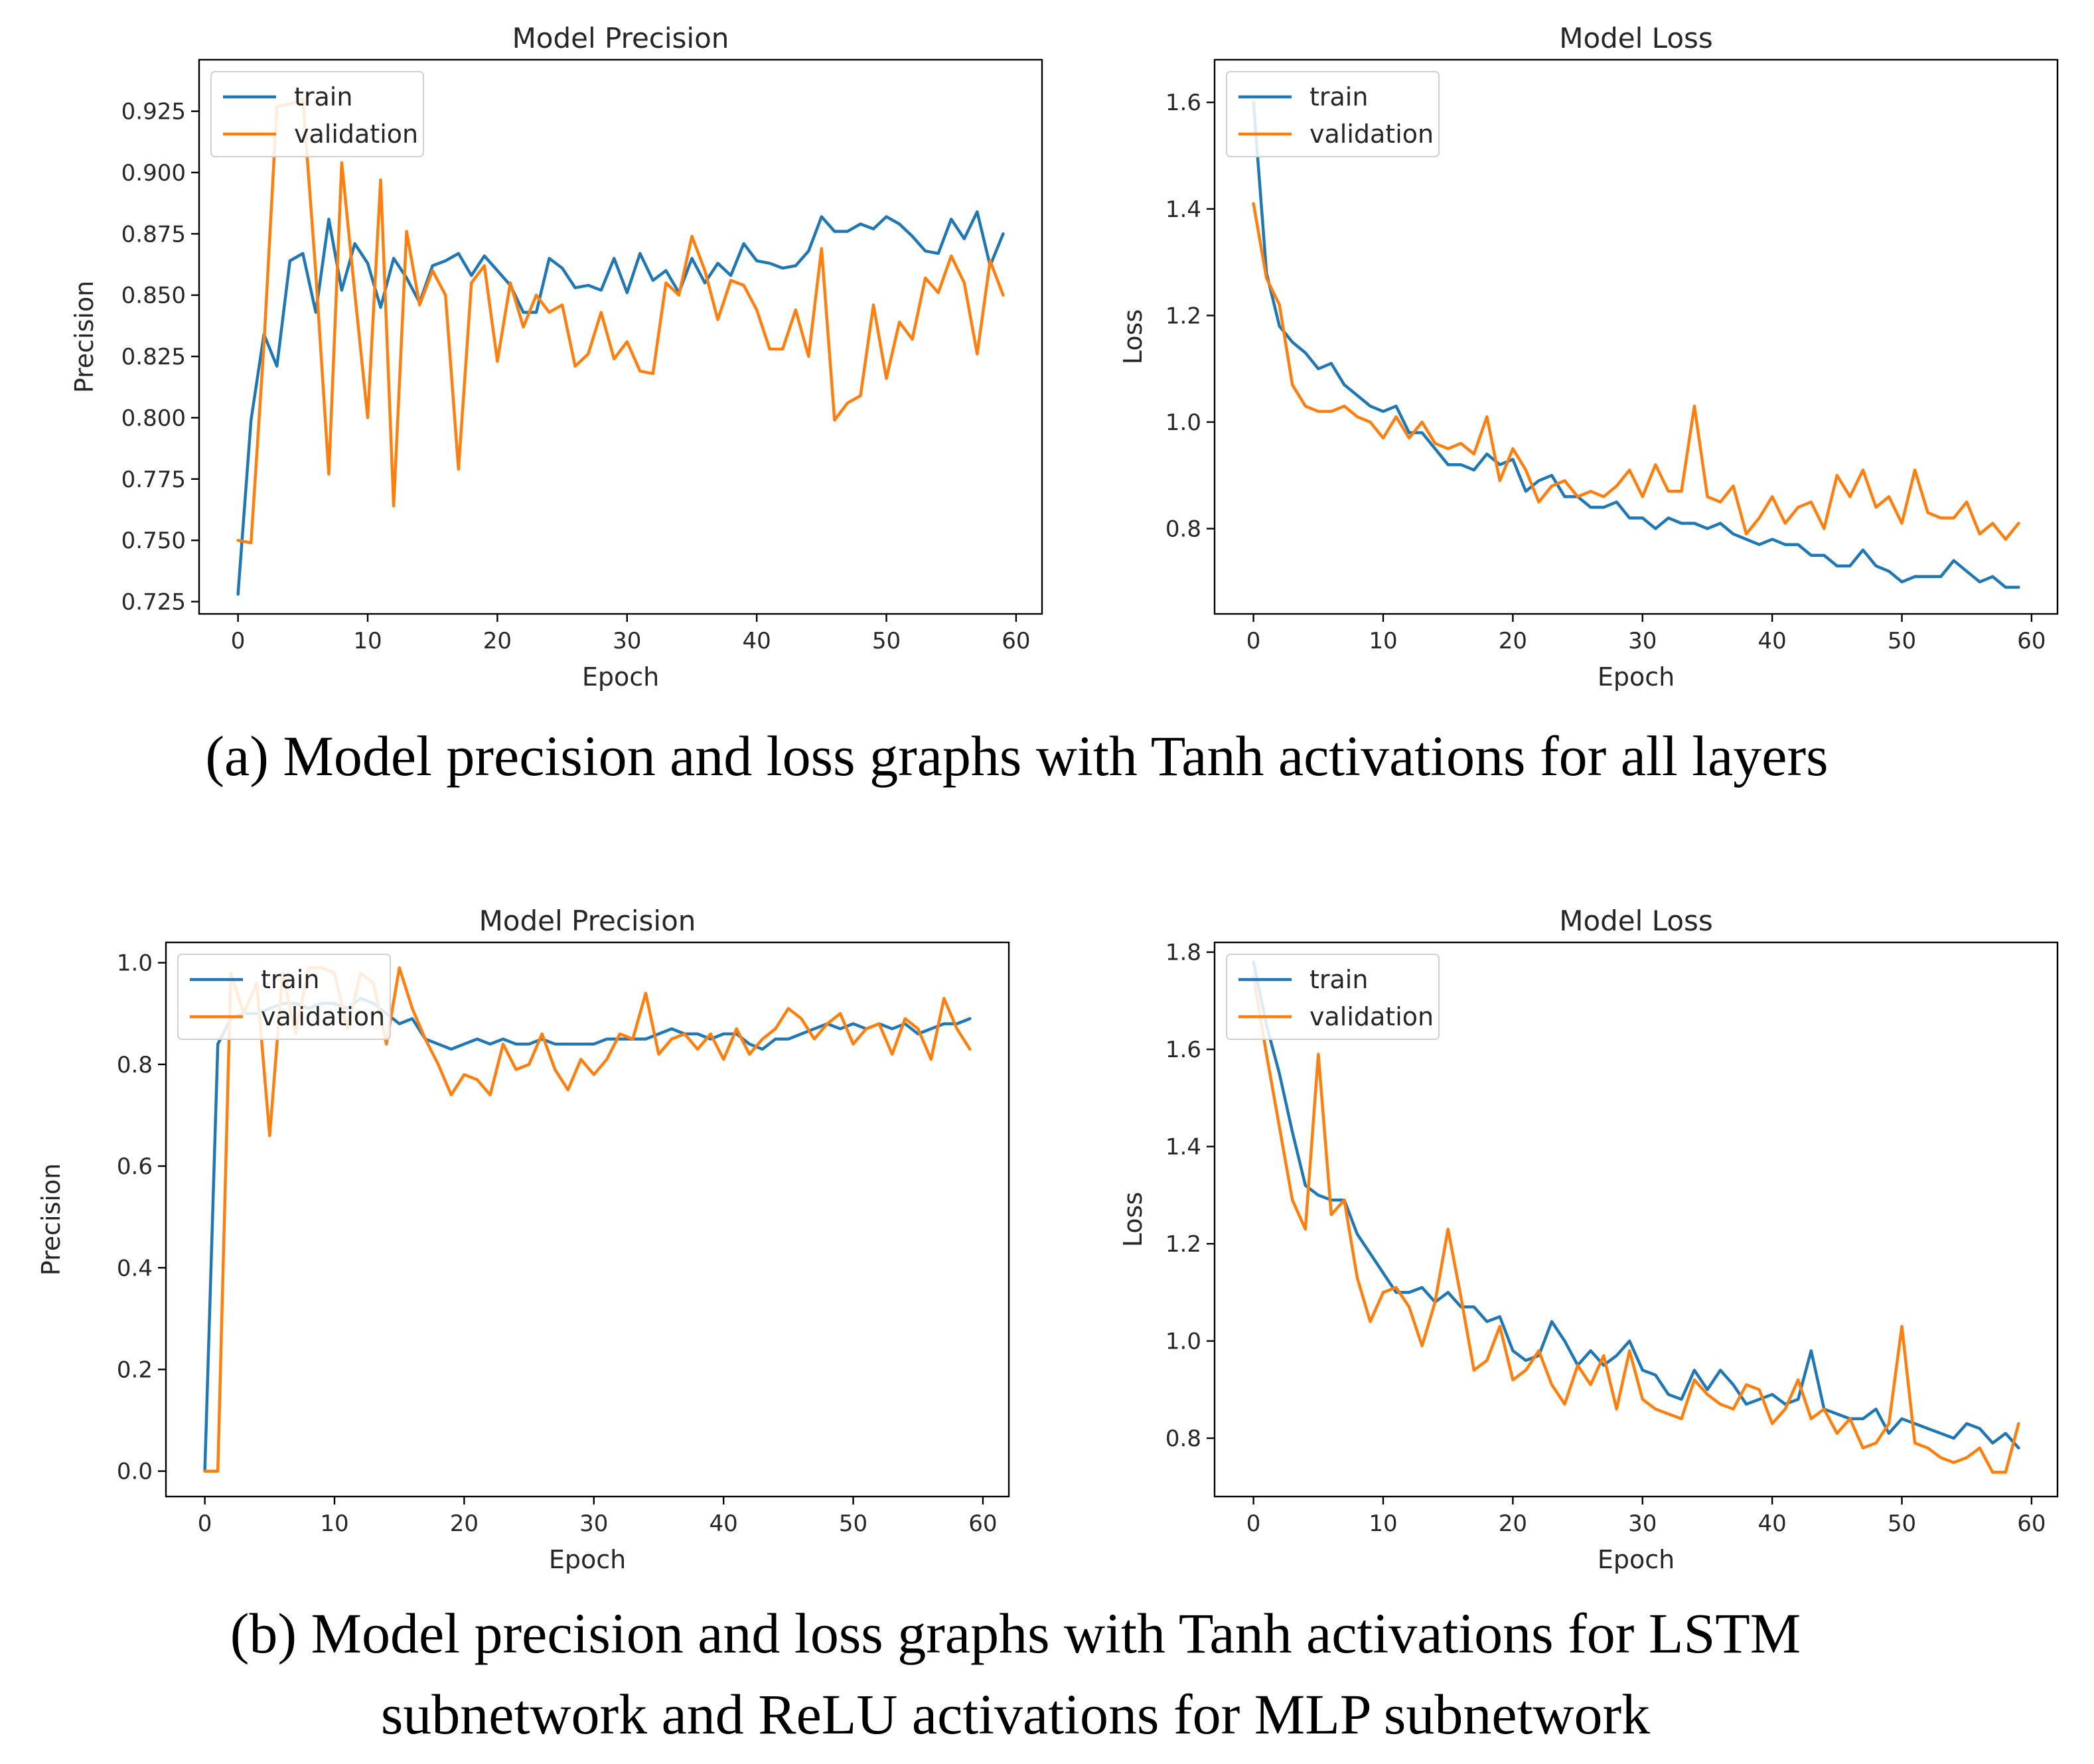  What do you see at coordinates (153, 357) in the screenshot?
I see `y-tick-label: 0.825` at bounding box center [153, 357].